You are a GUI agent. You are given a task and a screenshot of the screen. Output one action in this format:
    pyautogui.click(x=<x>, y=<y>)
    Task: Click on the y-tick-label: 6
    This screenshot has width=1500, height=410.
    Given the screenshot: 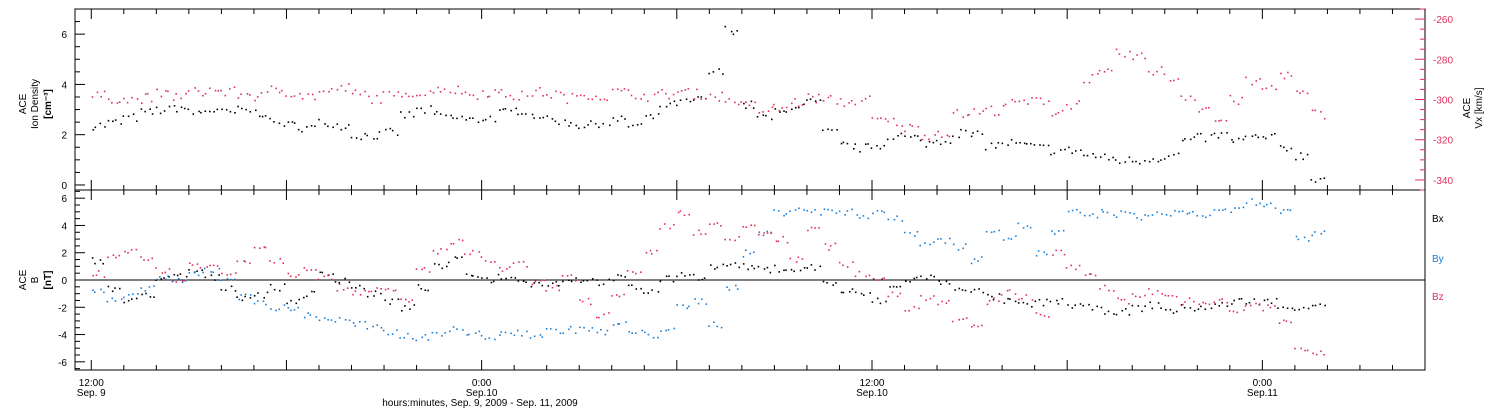 What is the action you would take?
    pyautogui.click(x=64, y=35)
    